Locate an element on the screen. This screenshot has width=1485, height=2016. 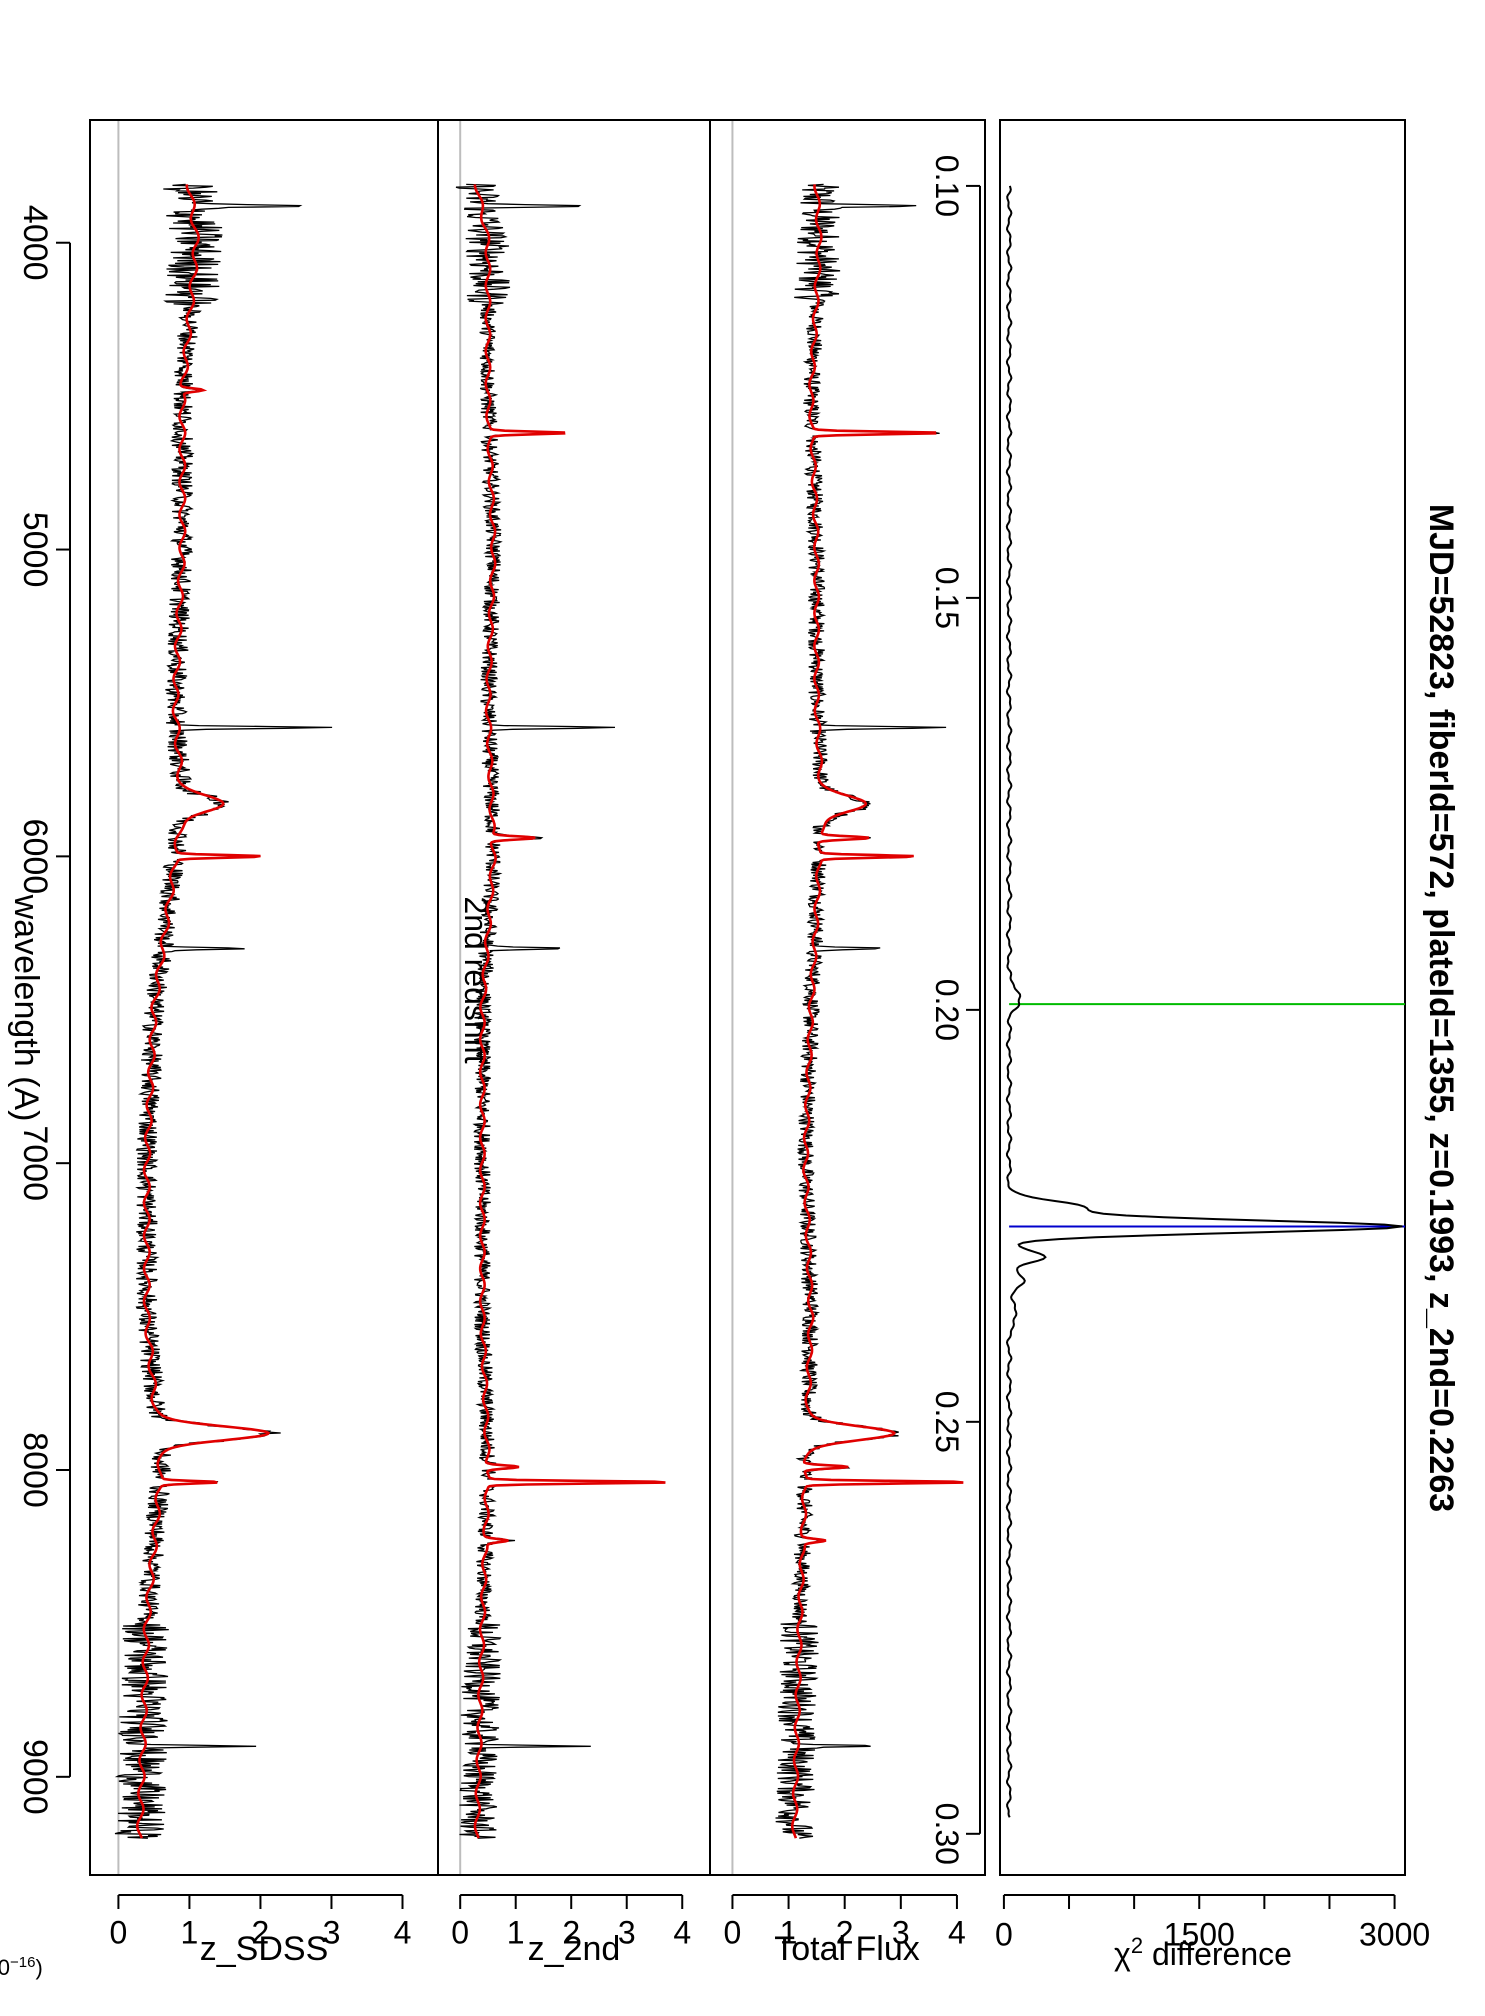
spectrum-data-total-flux is located at coordinates (865, 1011).